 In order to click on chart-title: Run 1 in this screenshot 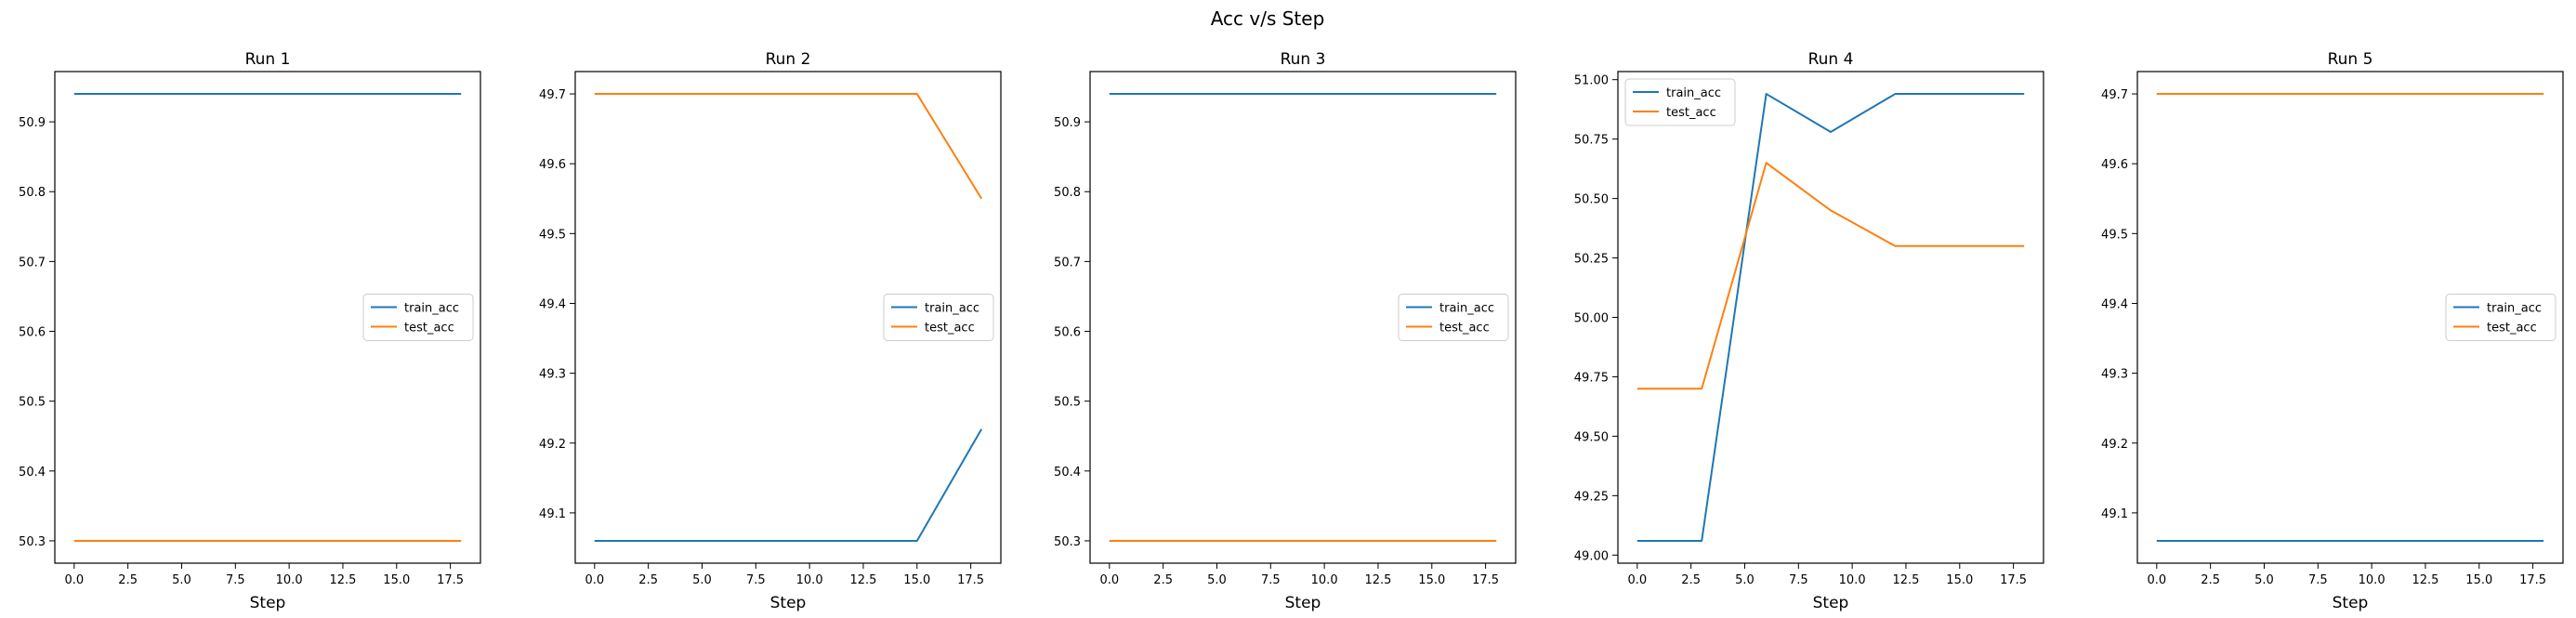, I will do `click(268, 59)`.